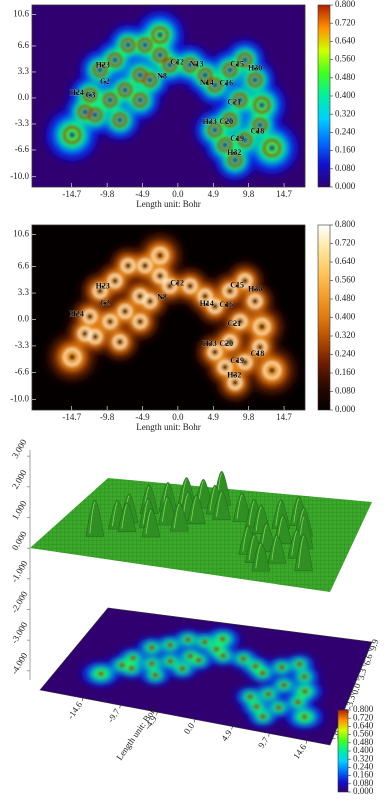  I want to click on density-peaks, so click(172, 97).